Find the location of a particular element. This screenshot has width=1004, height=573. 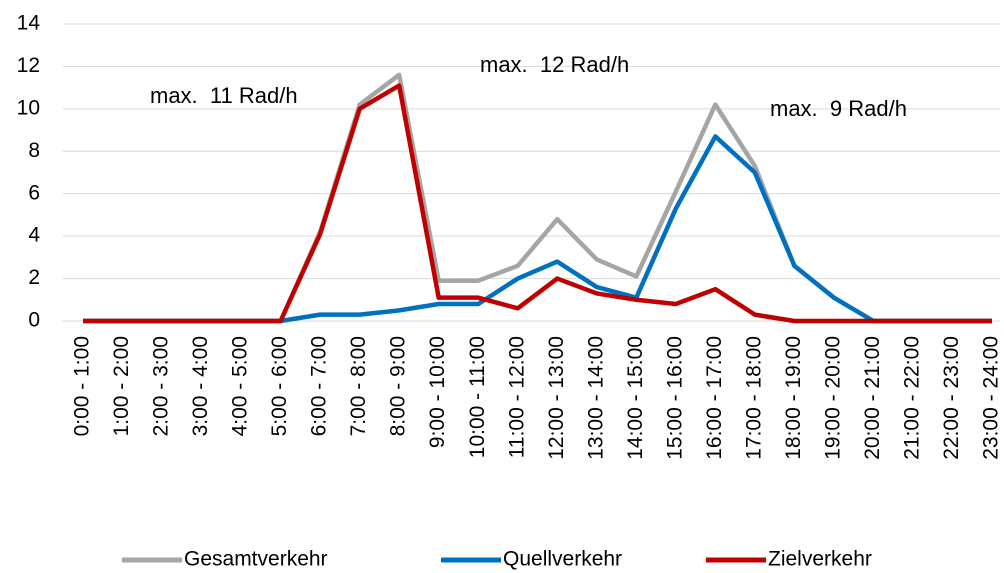

x-tick-label: 21:00 - 22:00 is located at coordinates (912, 398).